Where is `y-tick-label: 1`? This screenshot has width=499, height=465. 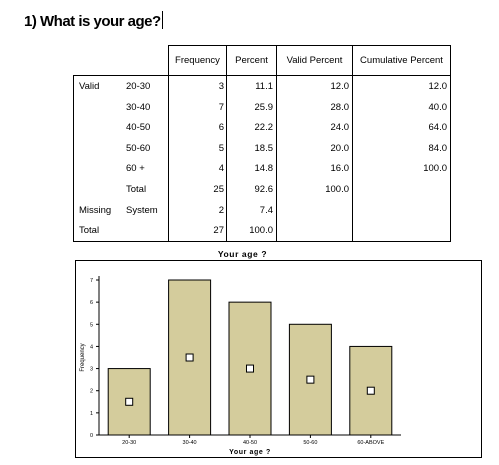
y-tick-label: 1 is located at coordinates (91, 414).